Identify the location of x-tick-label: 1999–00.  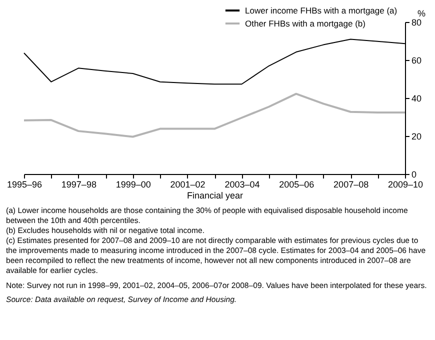
(133, 185).